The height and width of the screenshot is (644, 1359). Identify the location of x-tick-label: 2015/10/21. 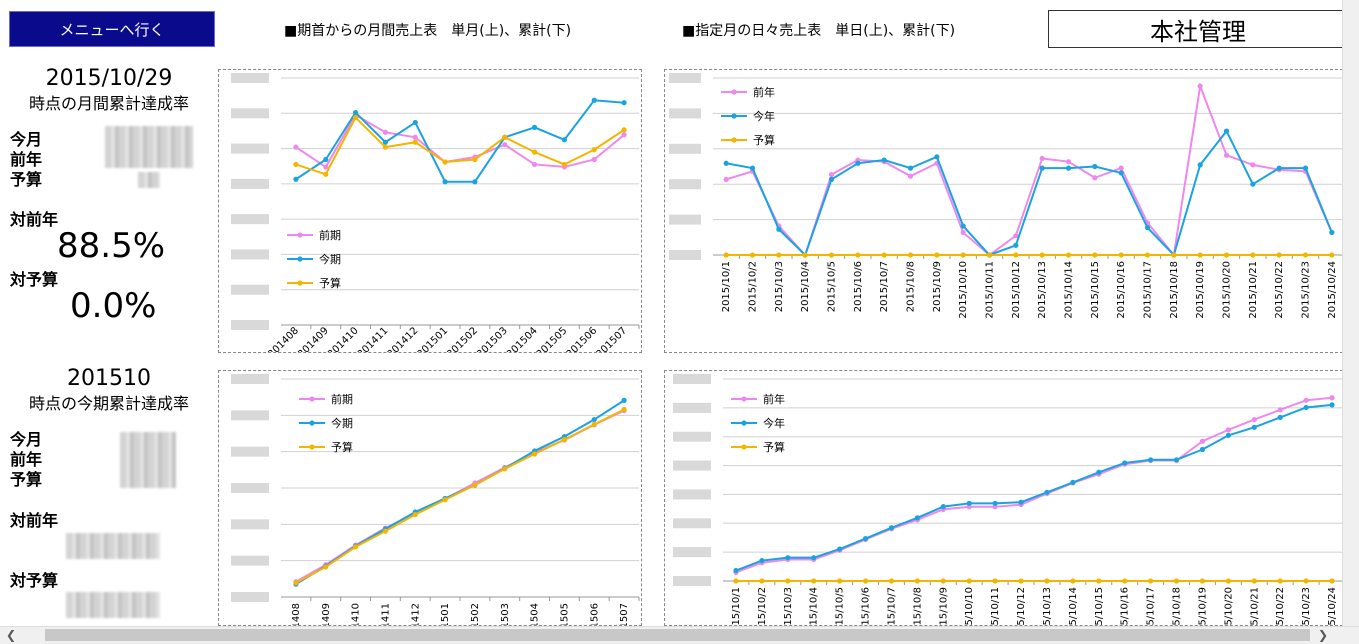
(1254, 606).